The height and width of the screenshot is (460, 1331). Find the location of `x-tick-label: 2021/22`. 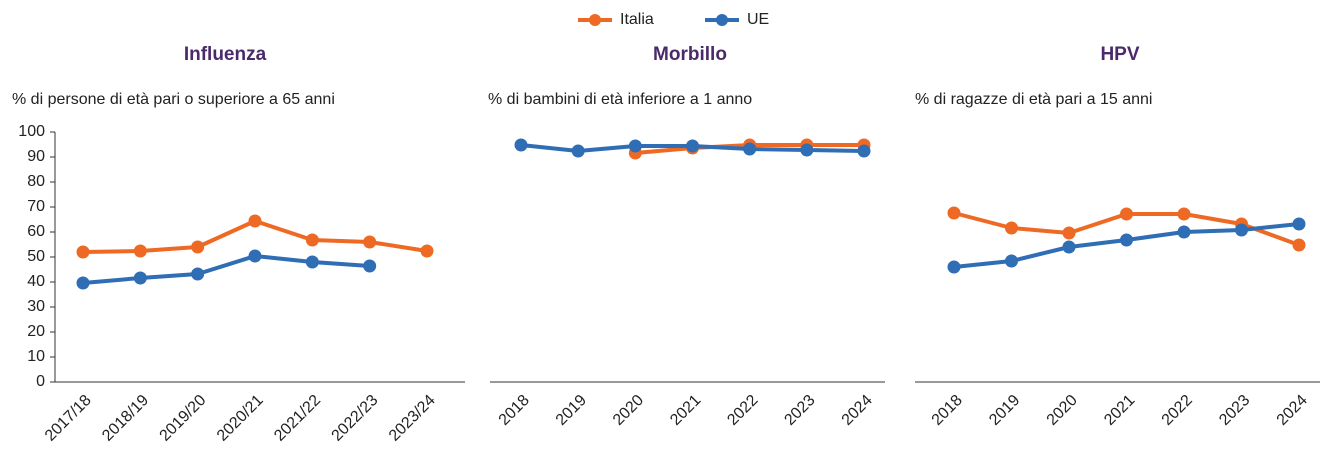

x-tick-label: 2021/22 is located at coordinates (297, 418).